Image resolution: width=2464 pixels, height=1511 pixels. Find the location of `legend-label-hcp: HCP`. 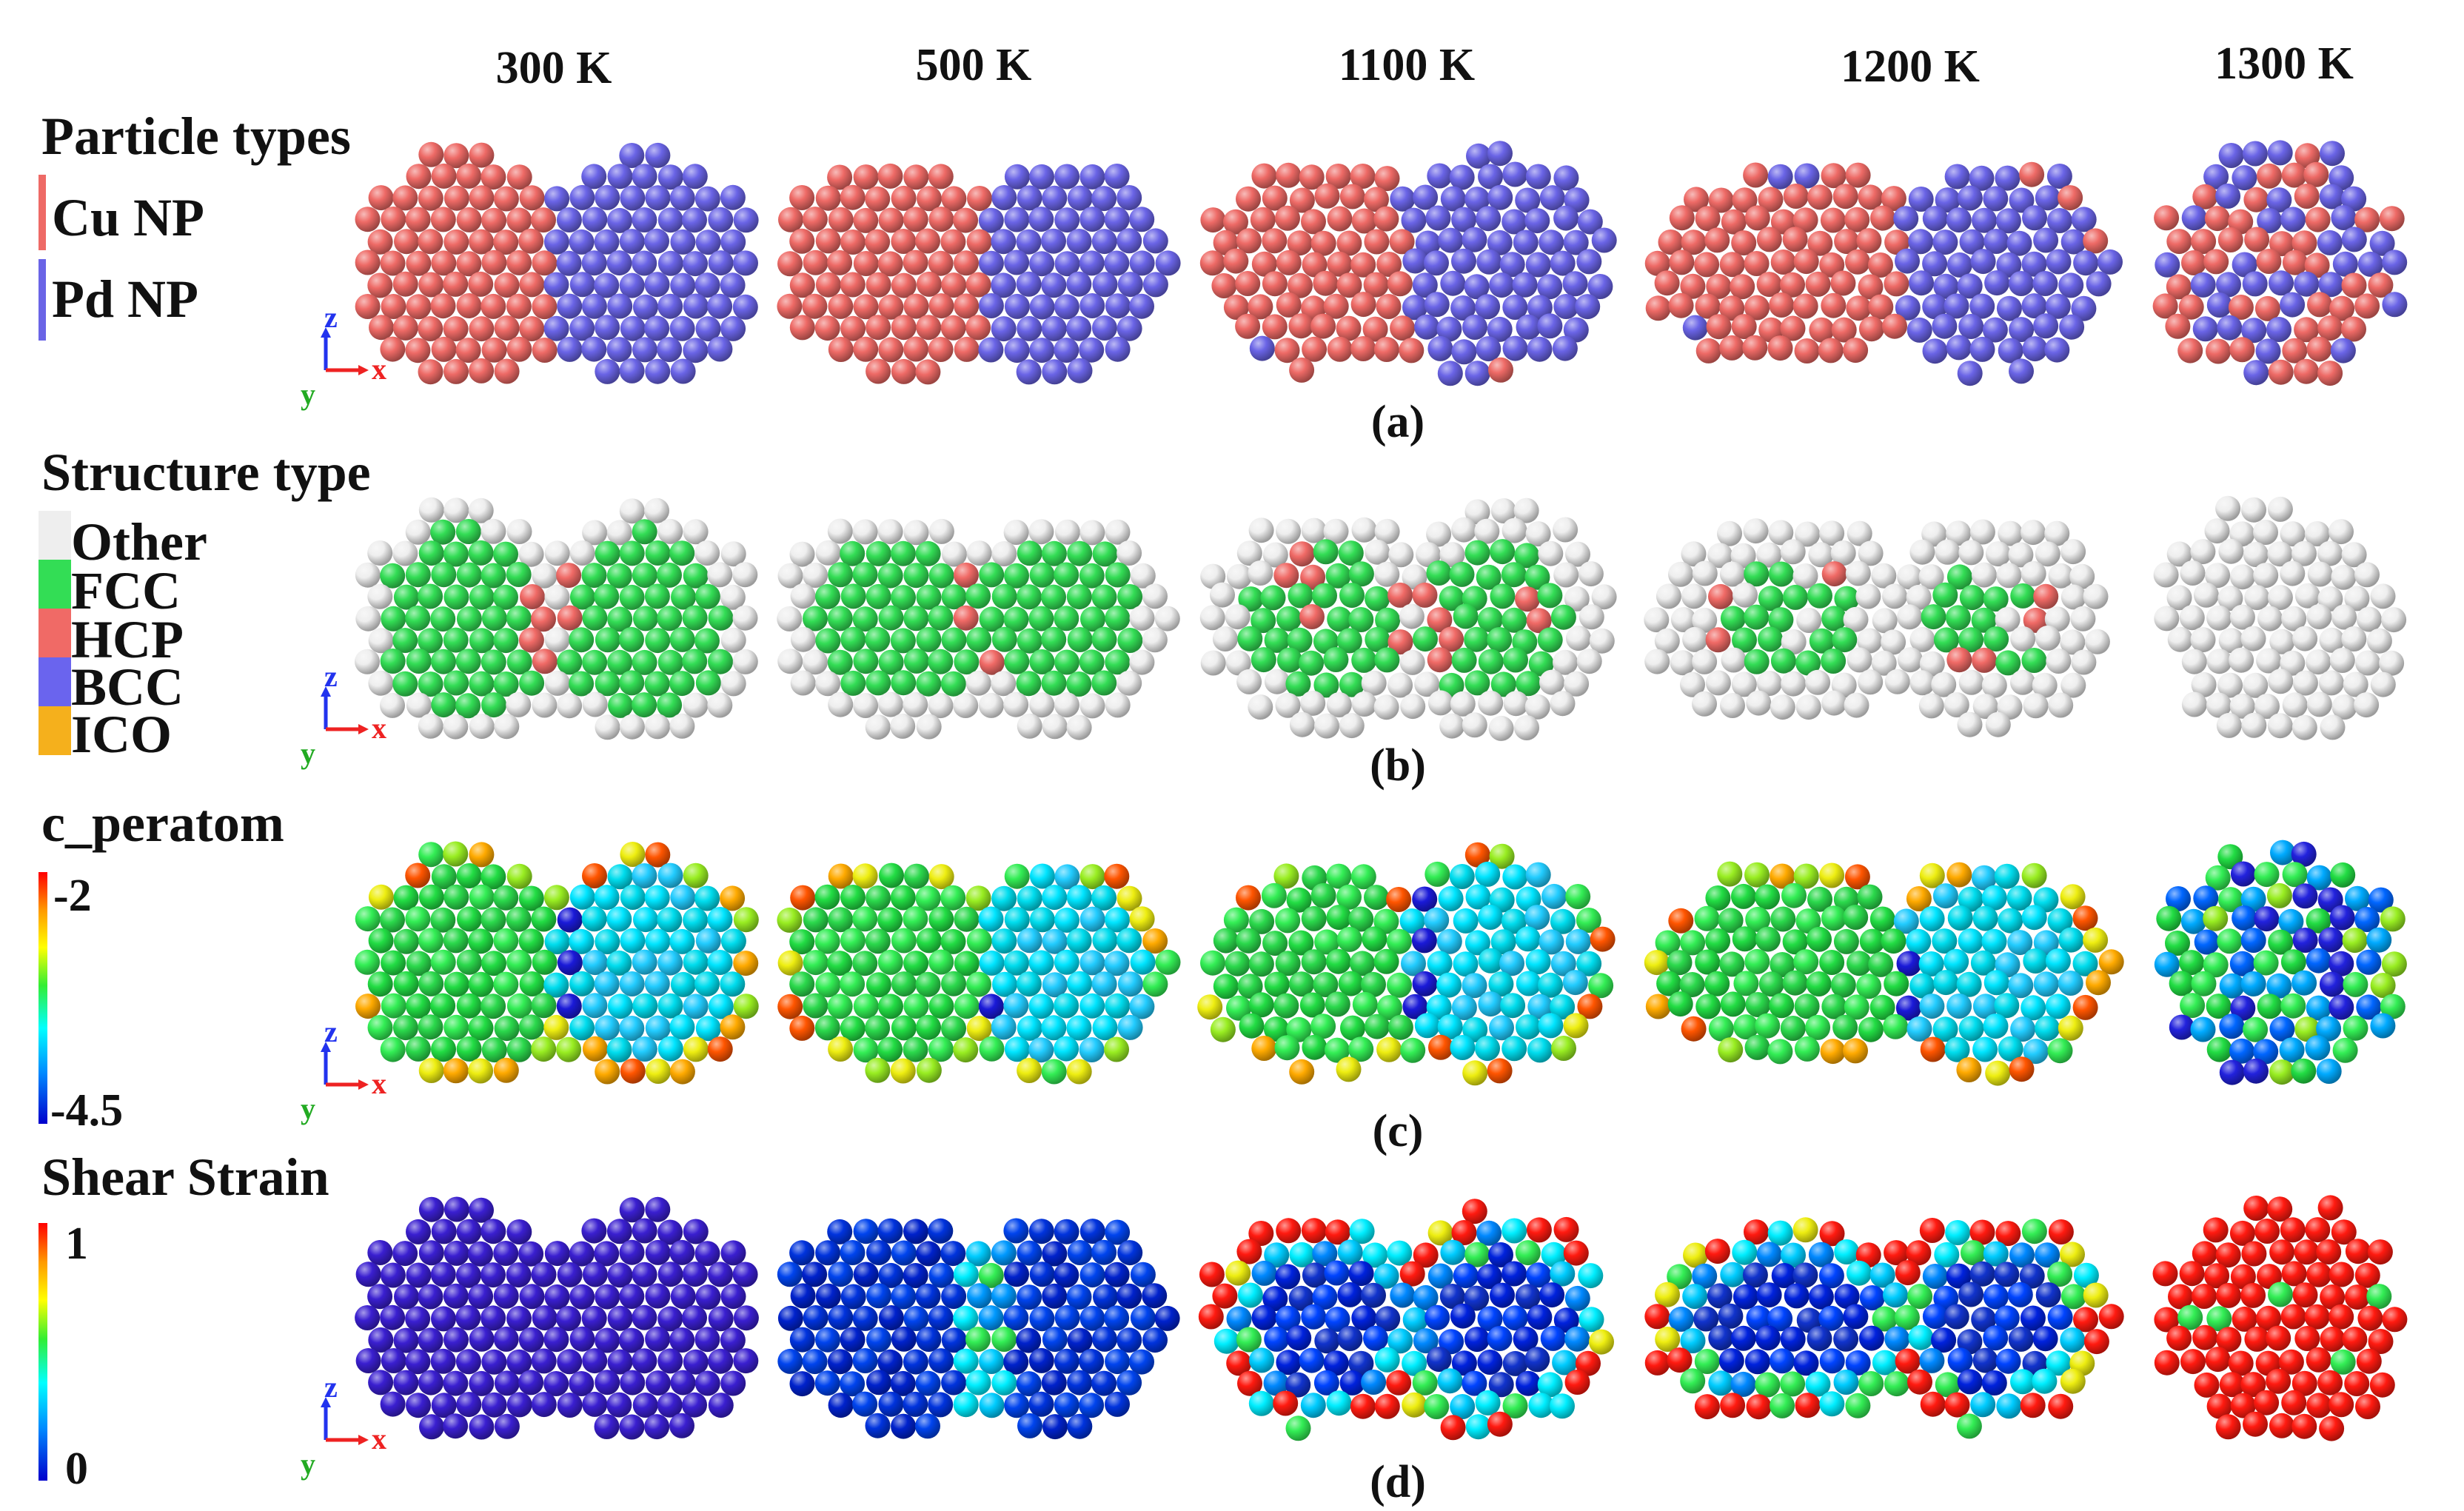

legend-label-hcp: HCP is located at coordinates (128, 639).